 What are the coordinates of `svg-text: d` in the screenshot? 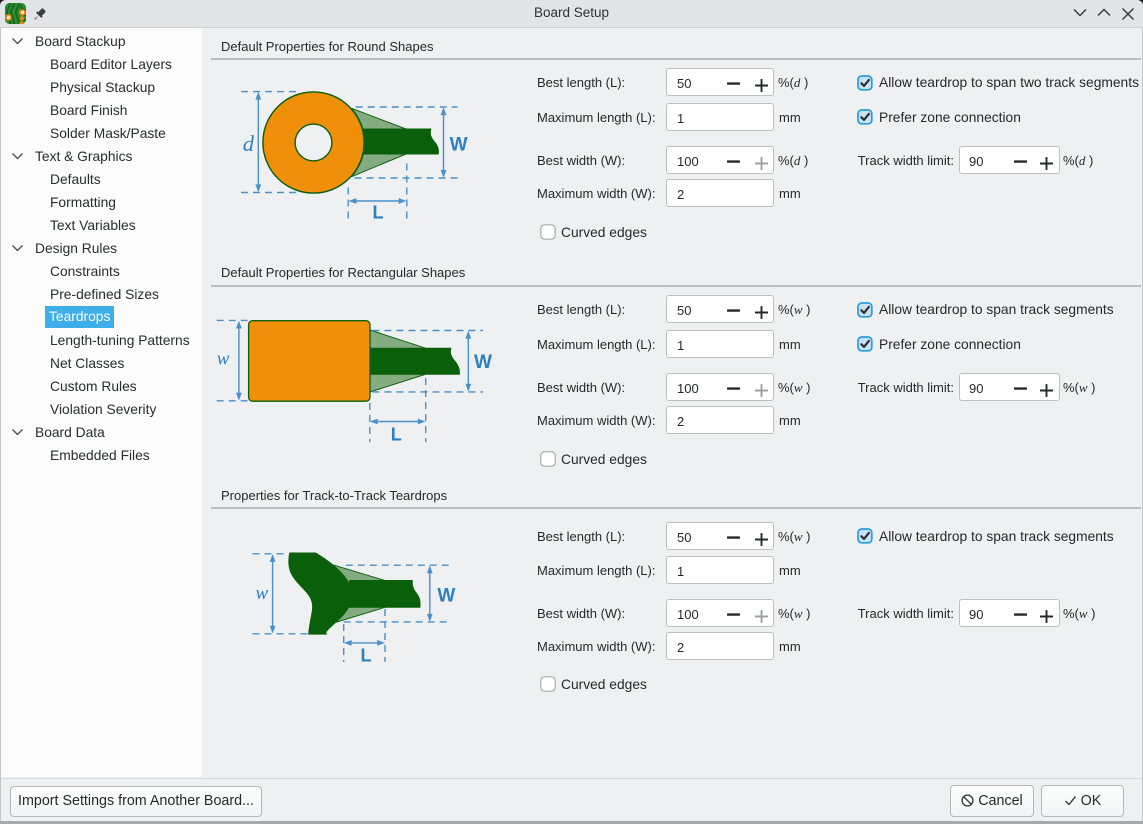 It's located at (249, 143).